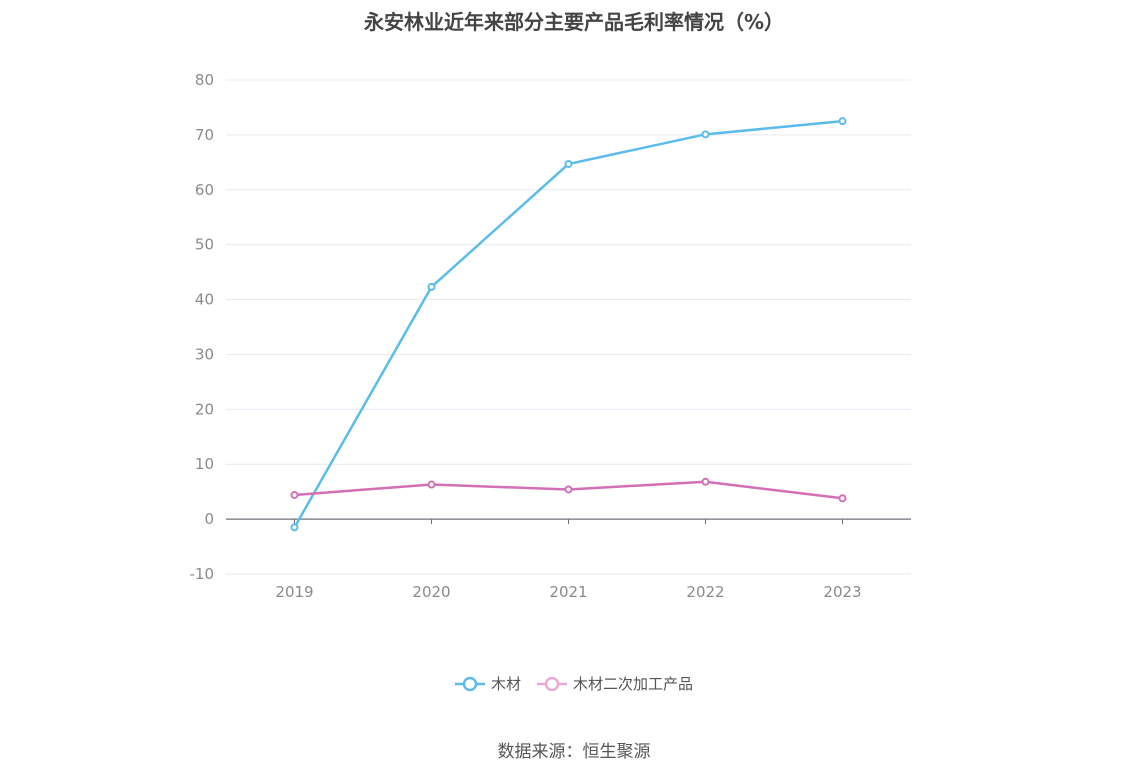 Image resolution: width=1148 pixels, height=776 pixels. I want to click on chart-title: 永安林业近年来部分主要产品毛利率情况（%）, so click(574, 22).